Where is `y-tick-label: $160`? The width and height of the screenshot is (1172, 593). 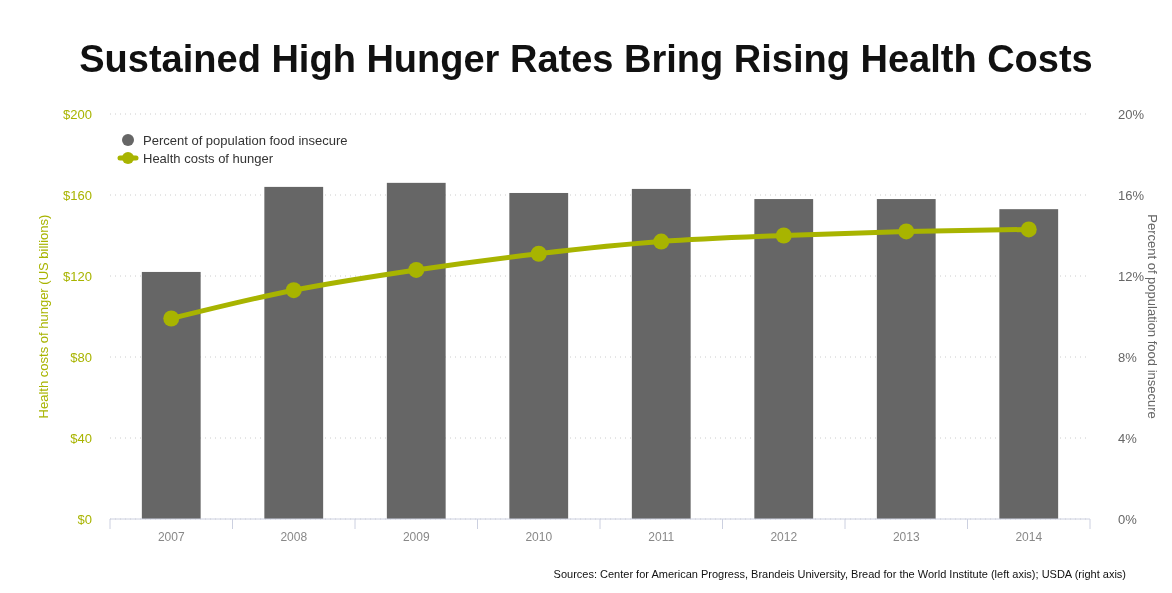
y-tick-label: $160 is located at coordinates (77, 195).